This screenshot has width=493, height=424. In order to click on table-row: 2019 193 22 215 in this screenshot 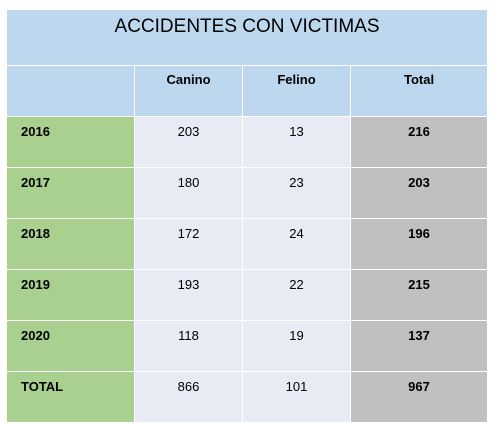, I will do `click(247, 295)`.